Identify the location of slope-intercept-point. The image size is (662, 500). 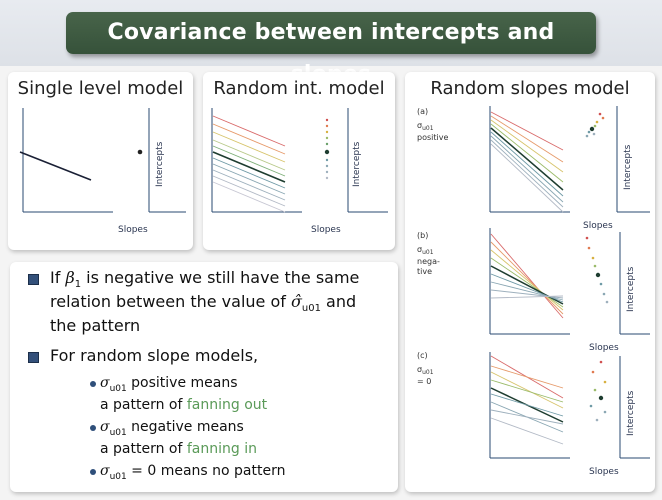
(140, 152).